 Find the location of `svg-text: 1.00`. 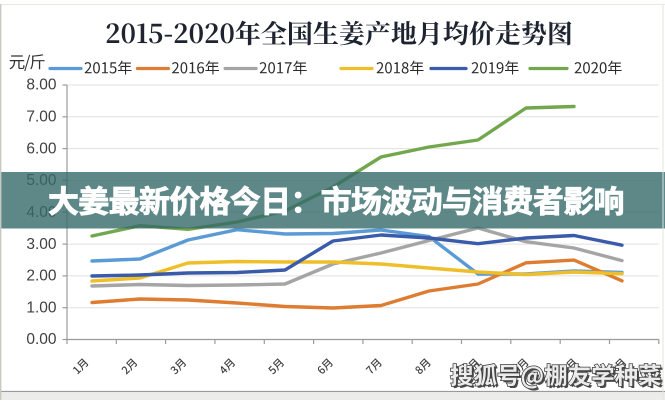

svg-text: 1.00 is located at coordinates (41, 307).